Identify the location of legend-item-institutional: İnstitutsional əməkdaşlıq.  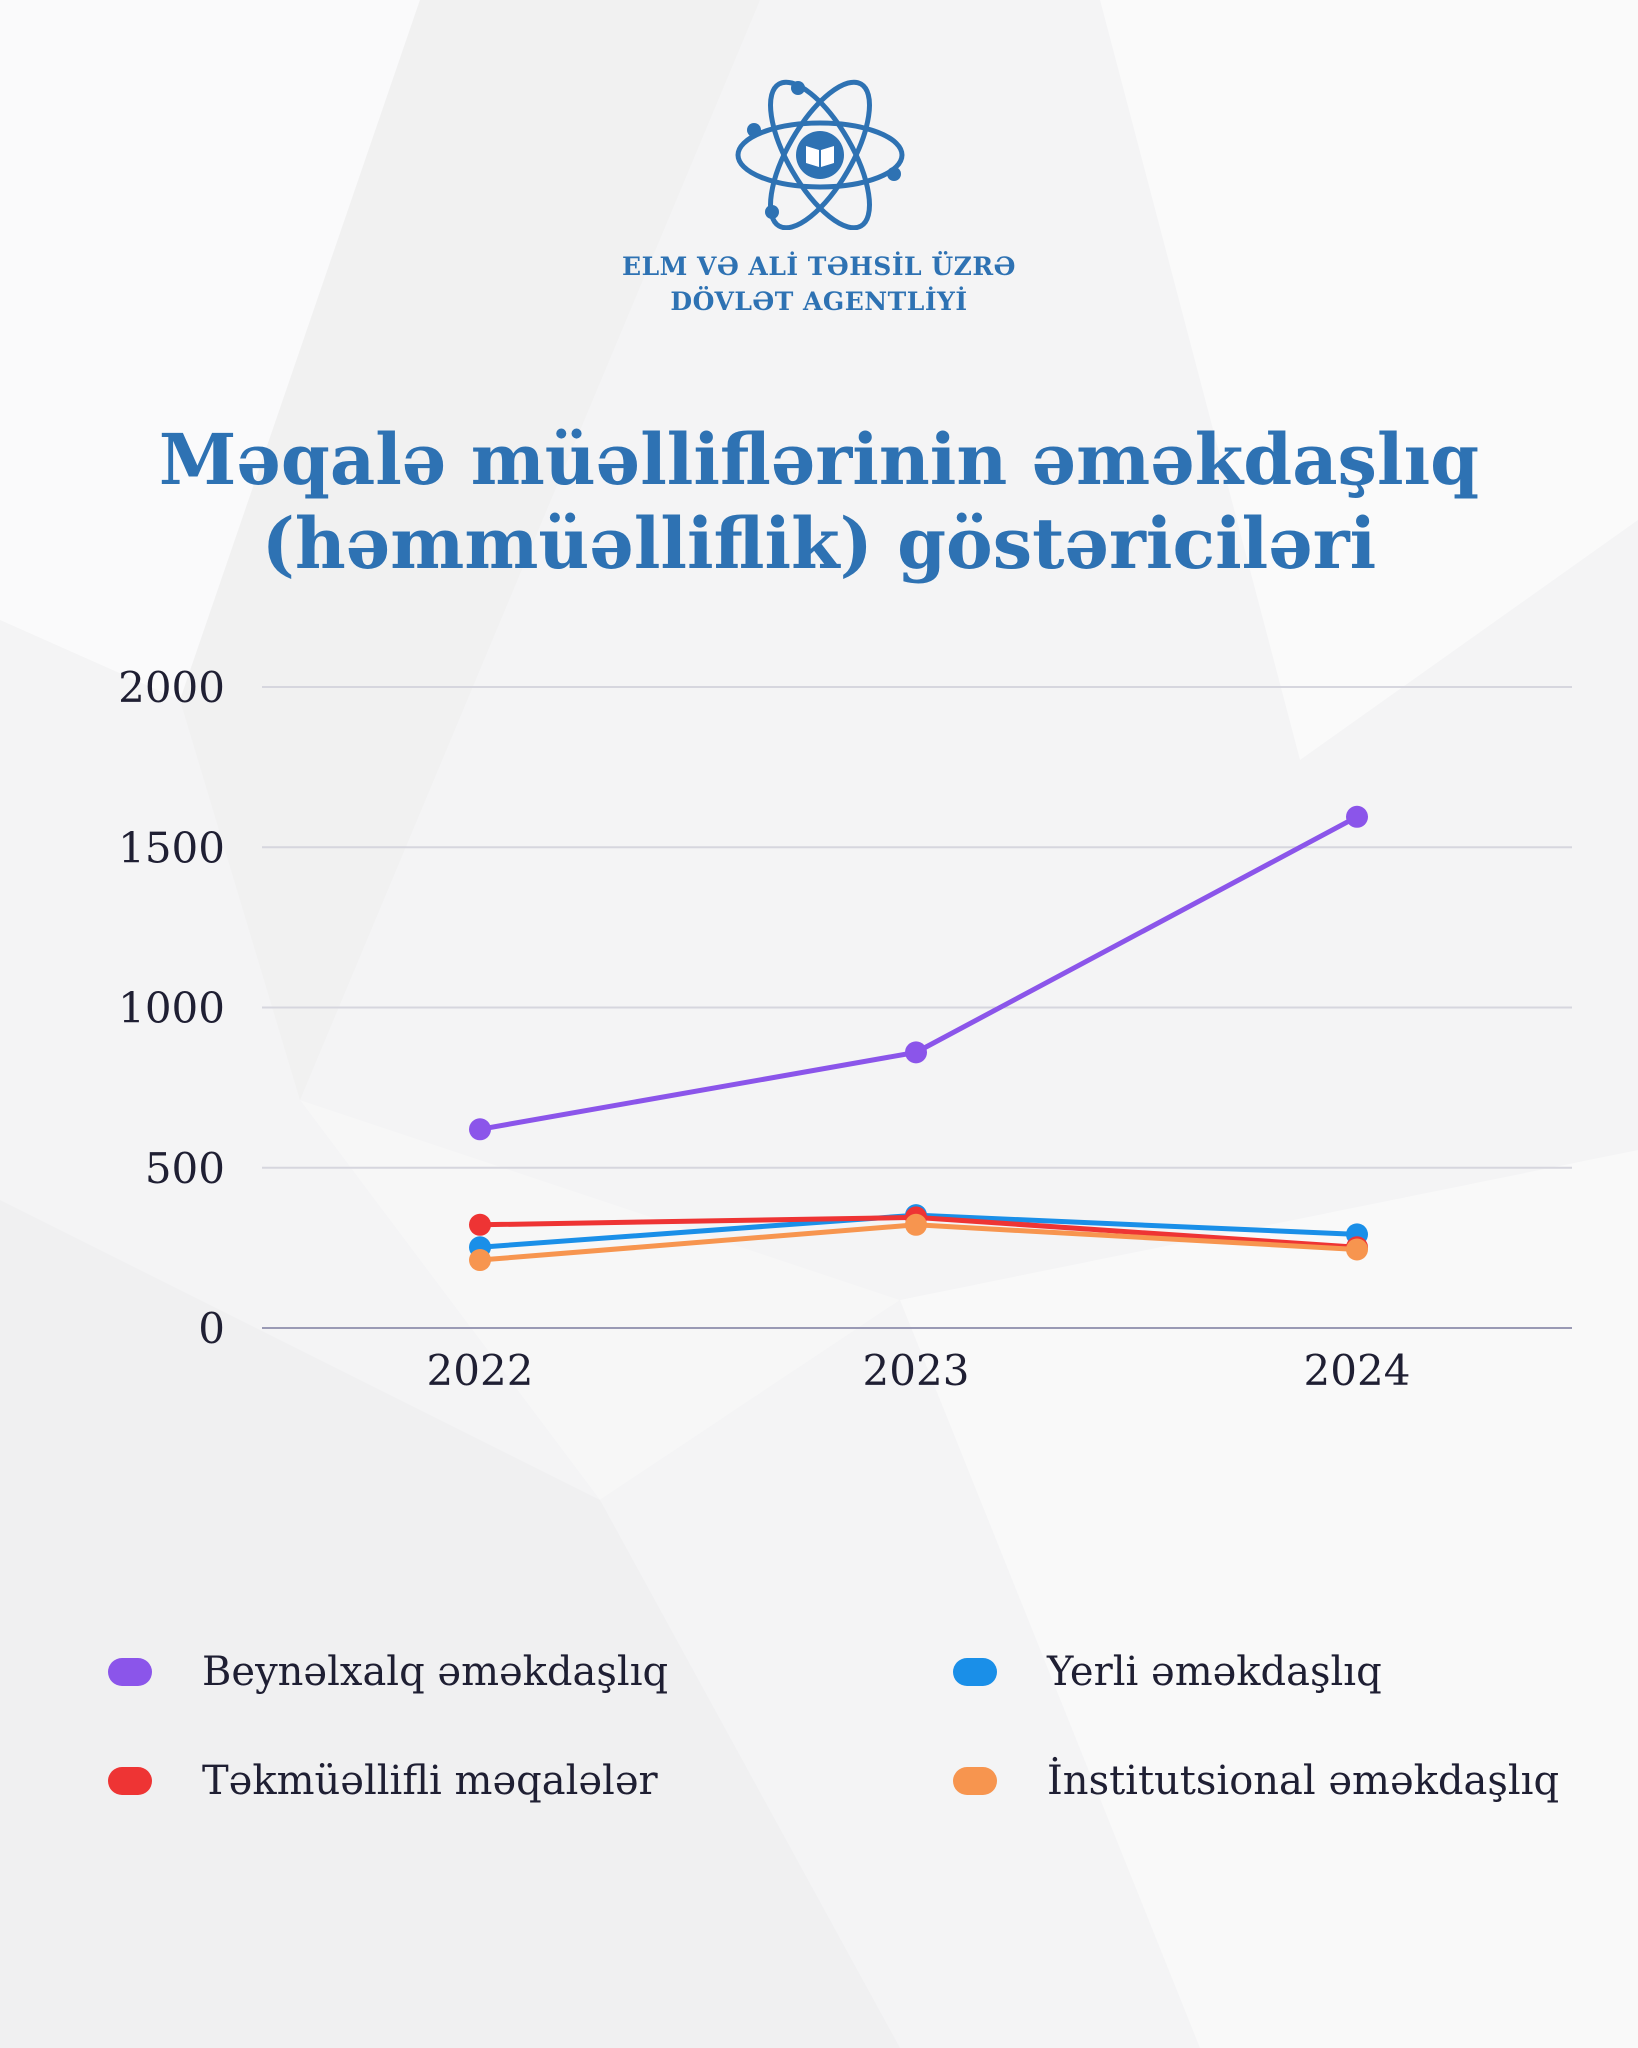
(1256, 1781).